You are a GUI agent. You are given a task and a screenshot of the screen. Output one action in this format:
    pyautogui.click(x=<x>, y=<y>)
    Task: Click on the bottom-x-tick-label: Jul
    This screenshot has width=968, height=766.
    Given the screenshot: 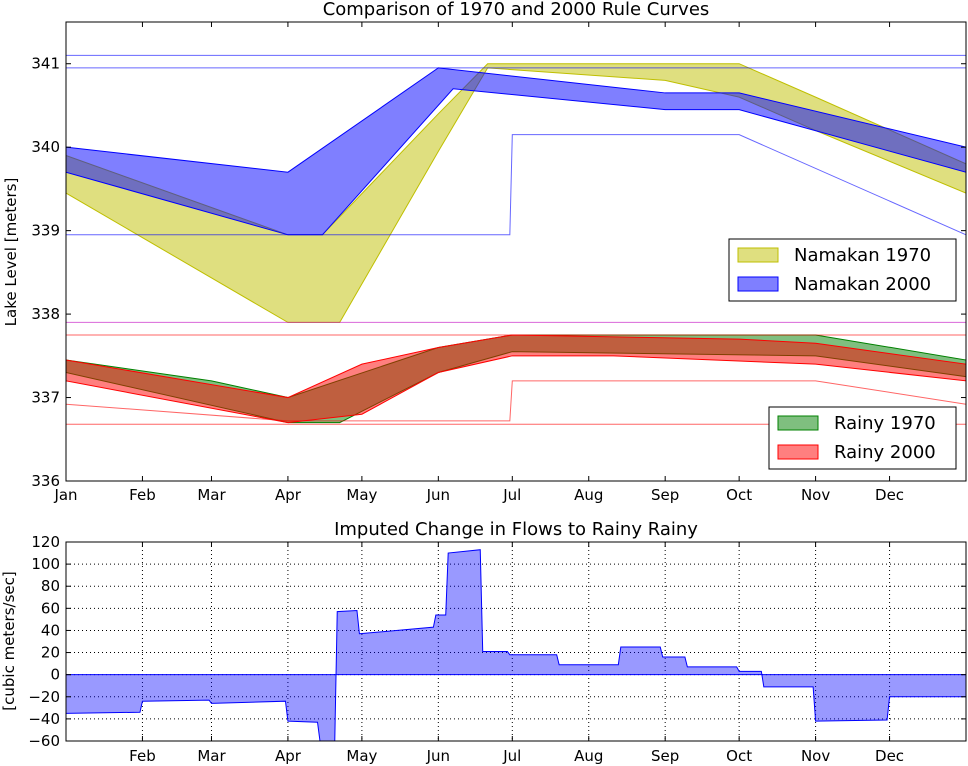 What is the action you would take?
    pyautogui.click(x=511, y=756)
    